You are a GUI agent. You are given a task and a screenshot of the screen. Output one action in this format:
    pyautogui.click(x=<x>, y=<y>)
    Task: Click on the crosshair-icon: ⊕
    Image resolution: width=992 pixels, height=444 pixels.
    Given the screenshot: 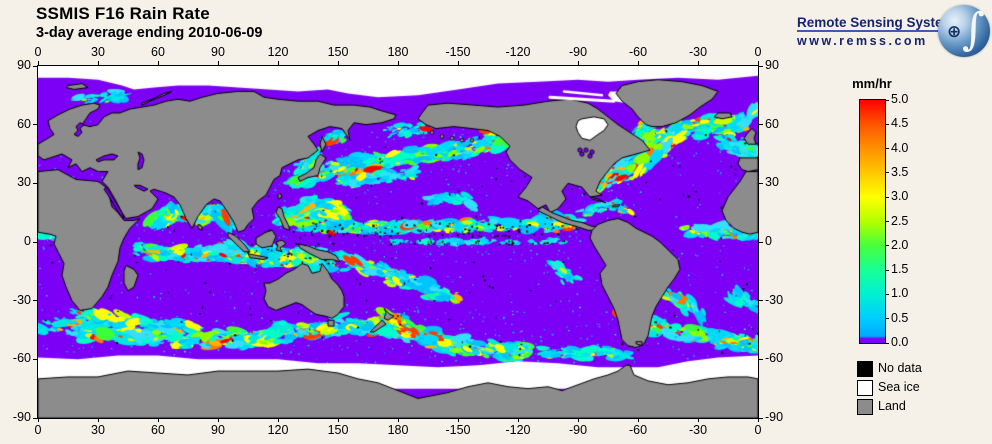 What is the action you would take?
    pyautogui.click(x=954, y=31)
    